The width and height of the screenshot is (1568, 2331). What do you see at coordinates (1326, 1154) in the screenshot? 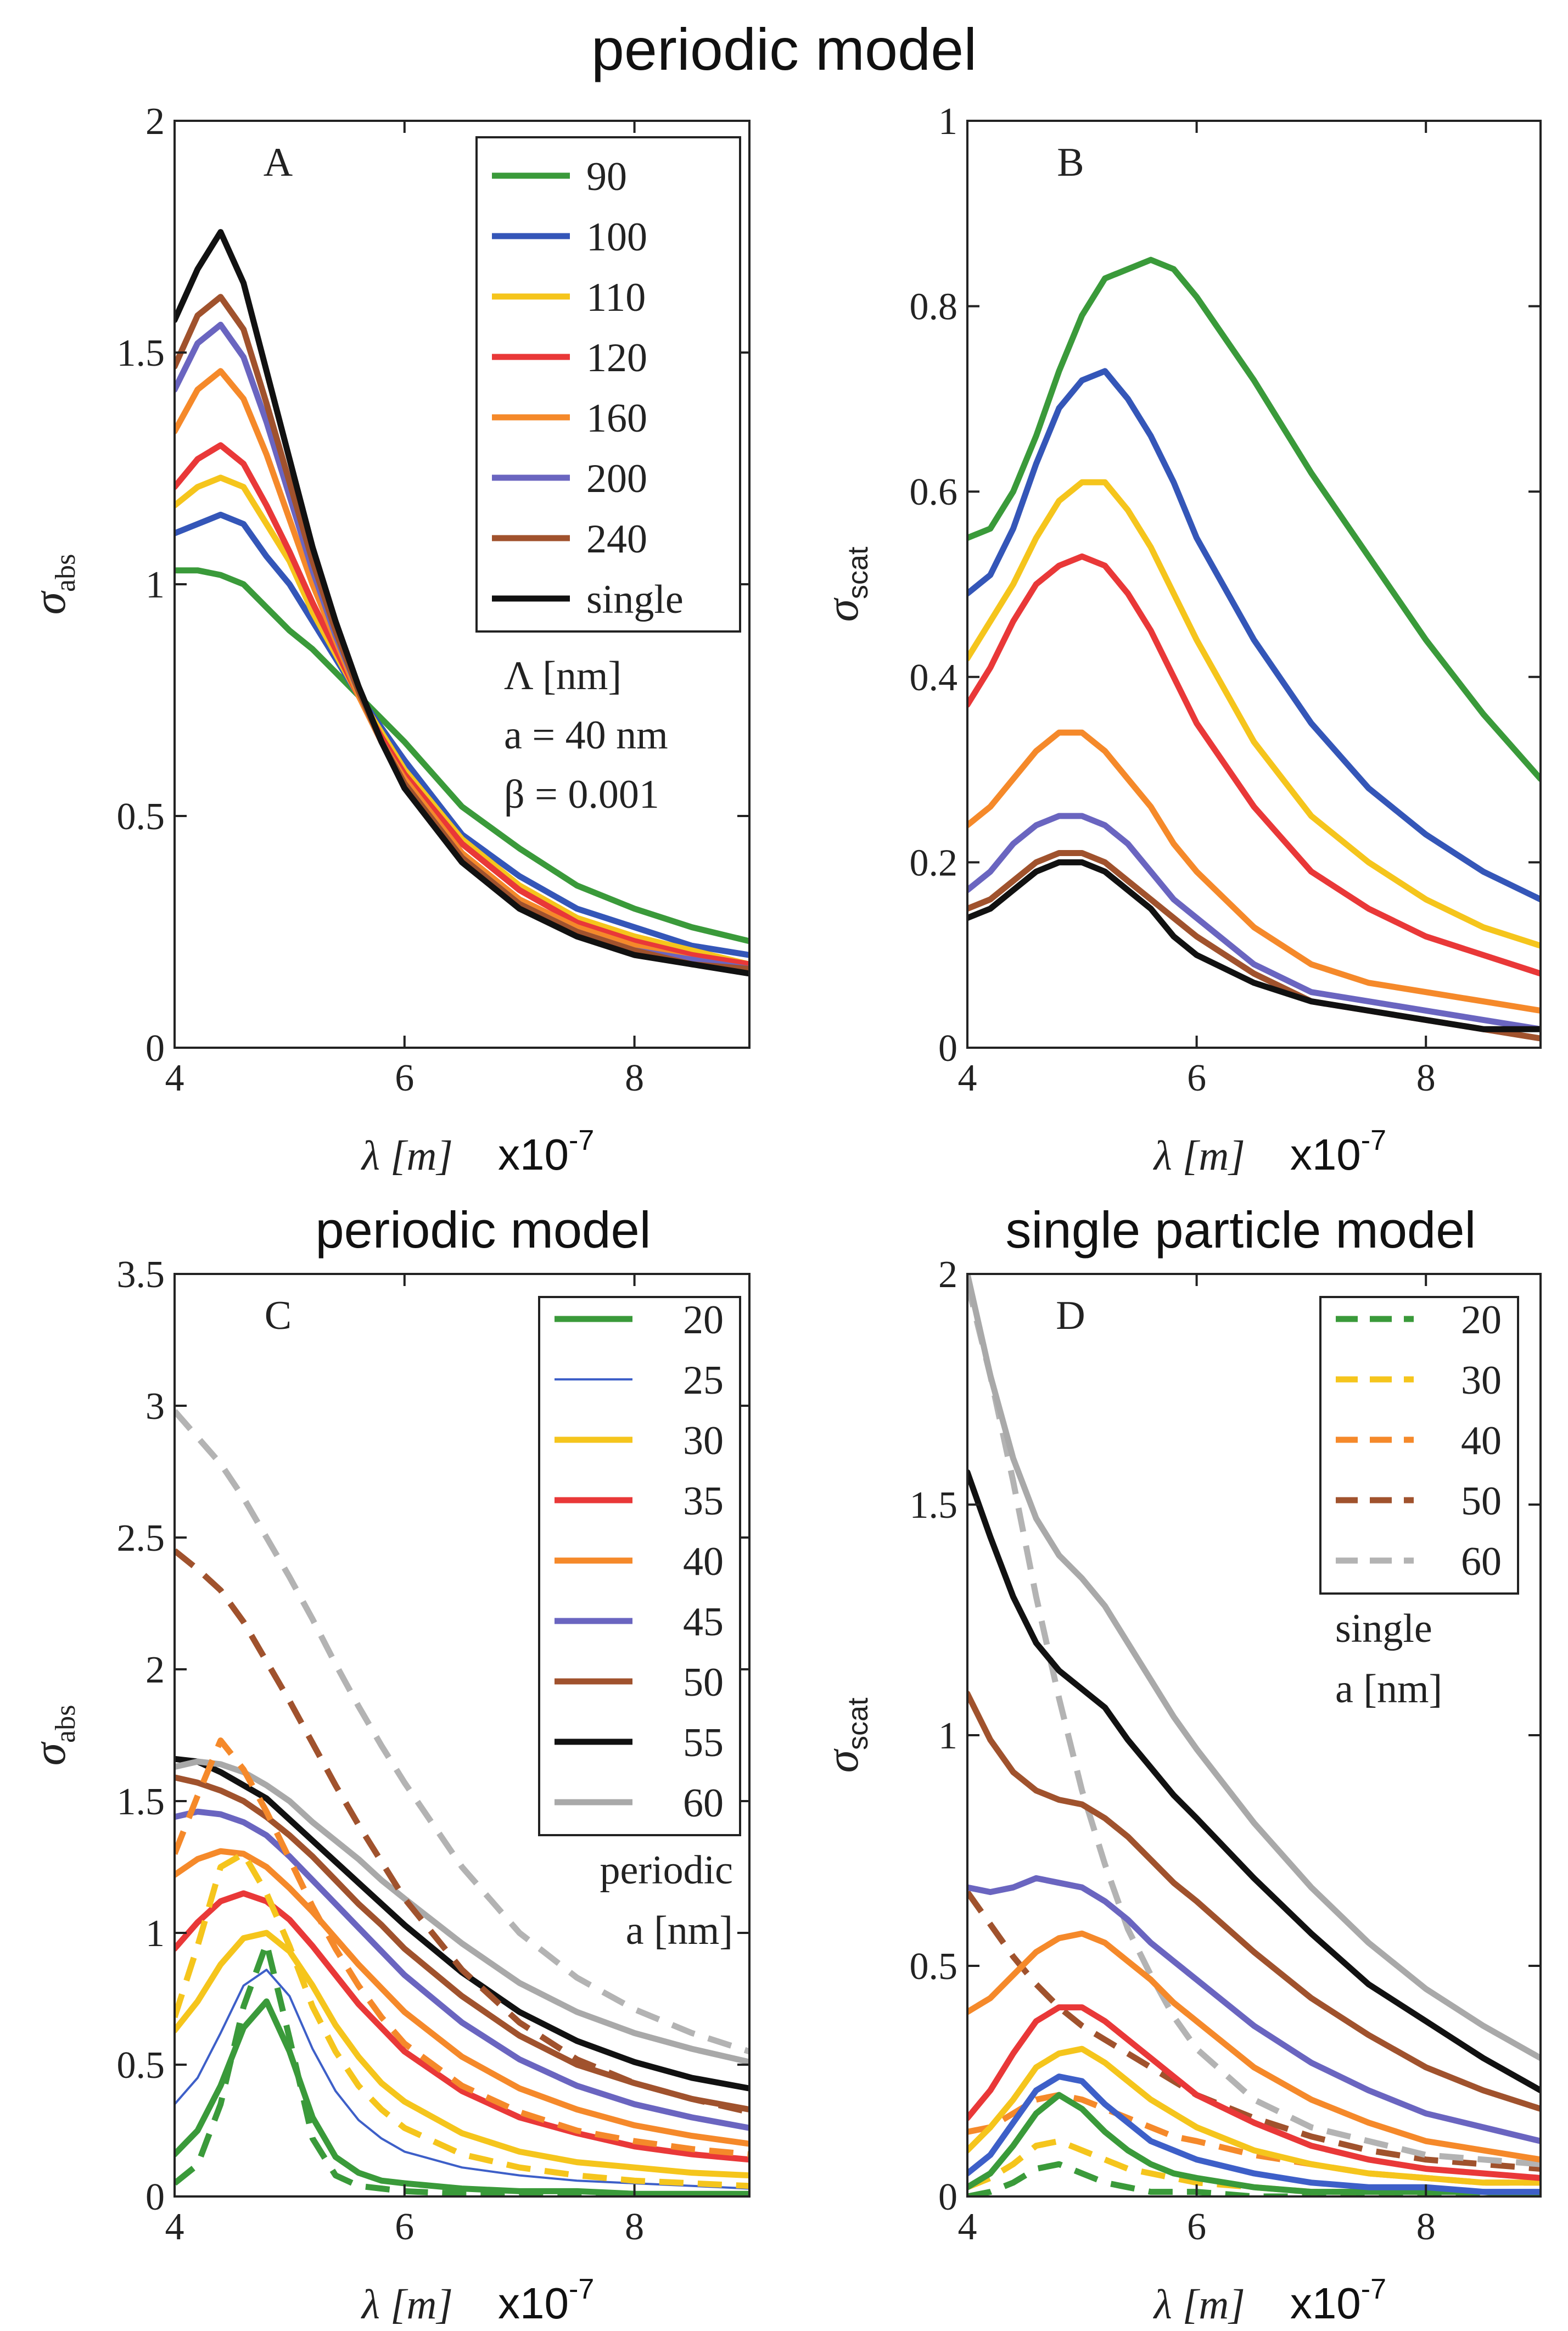
I see `chart-b-xscale-base: x10` at bounding box center [1326, 1154].